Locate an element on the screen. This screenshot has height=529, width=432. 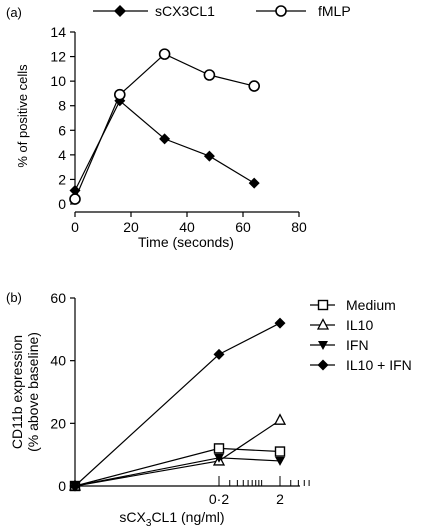
legend-label-il10-ifn: IL10 + IFN is located at coordinates (379, 365).